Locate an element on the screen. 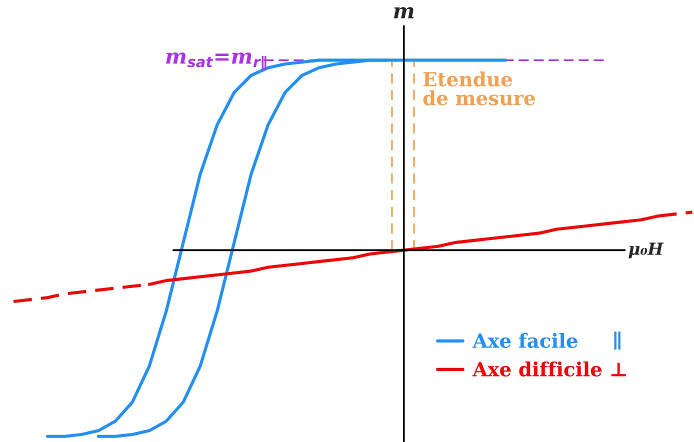  legend-label: Axe facile ∥ is located at coordinates (546, 341).